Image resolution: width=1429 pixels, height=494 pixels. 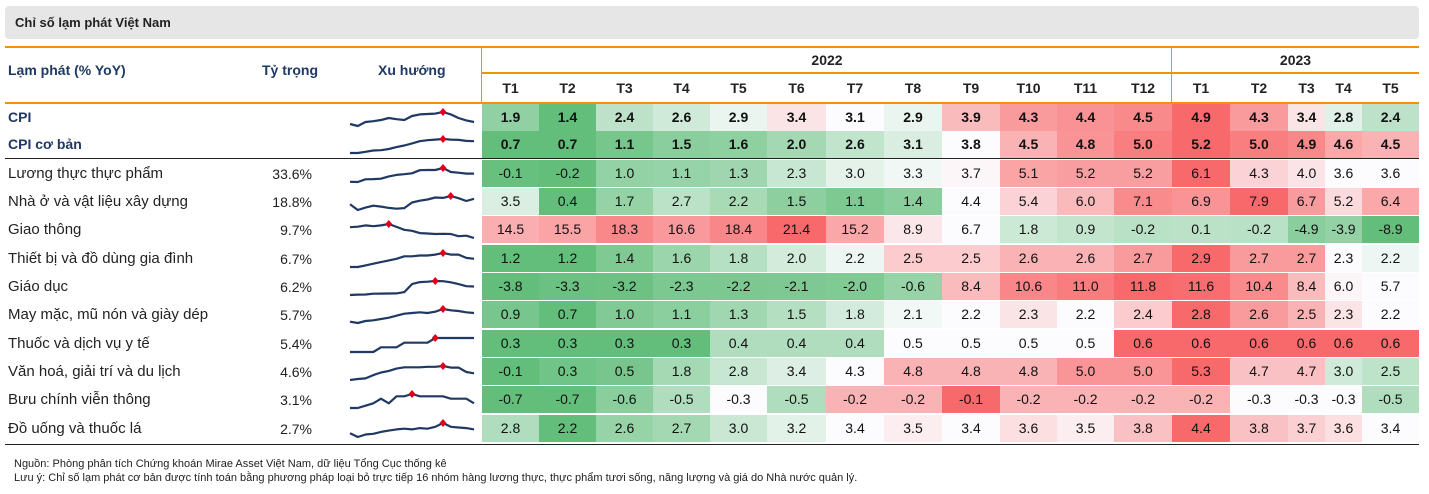 What do you see at coordinates (86, 173) in the screenshot?
I see `row-label: Lương thực thực phẩm` at bounding box center [86, 173].